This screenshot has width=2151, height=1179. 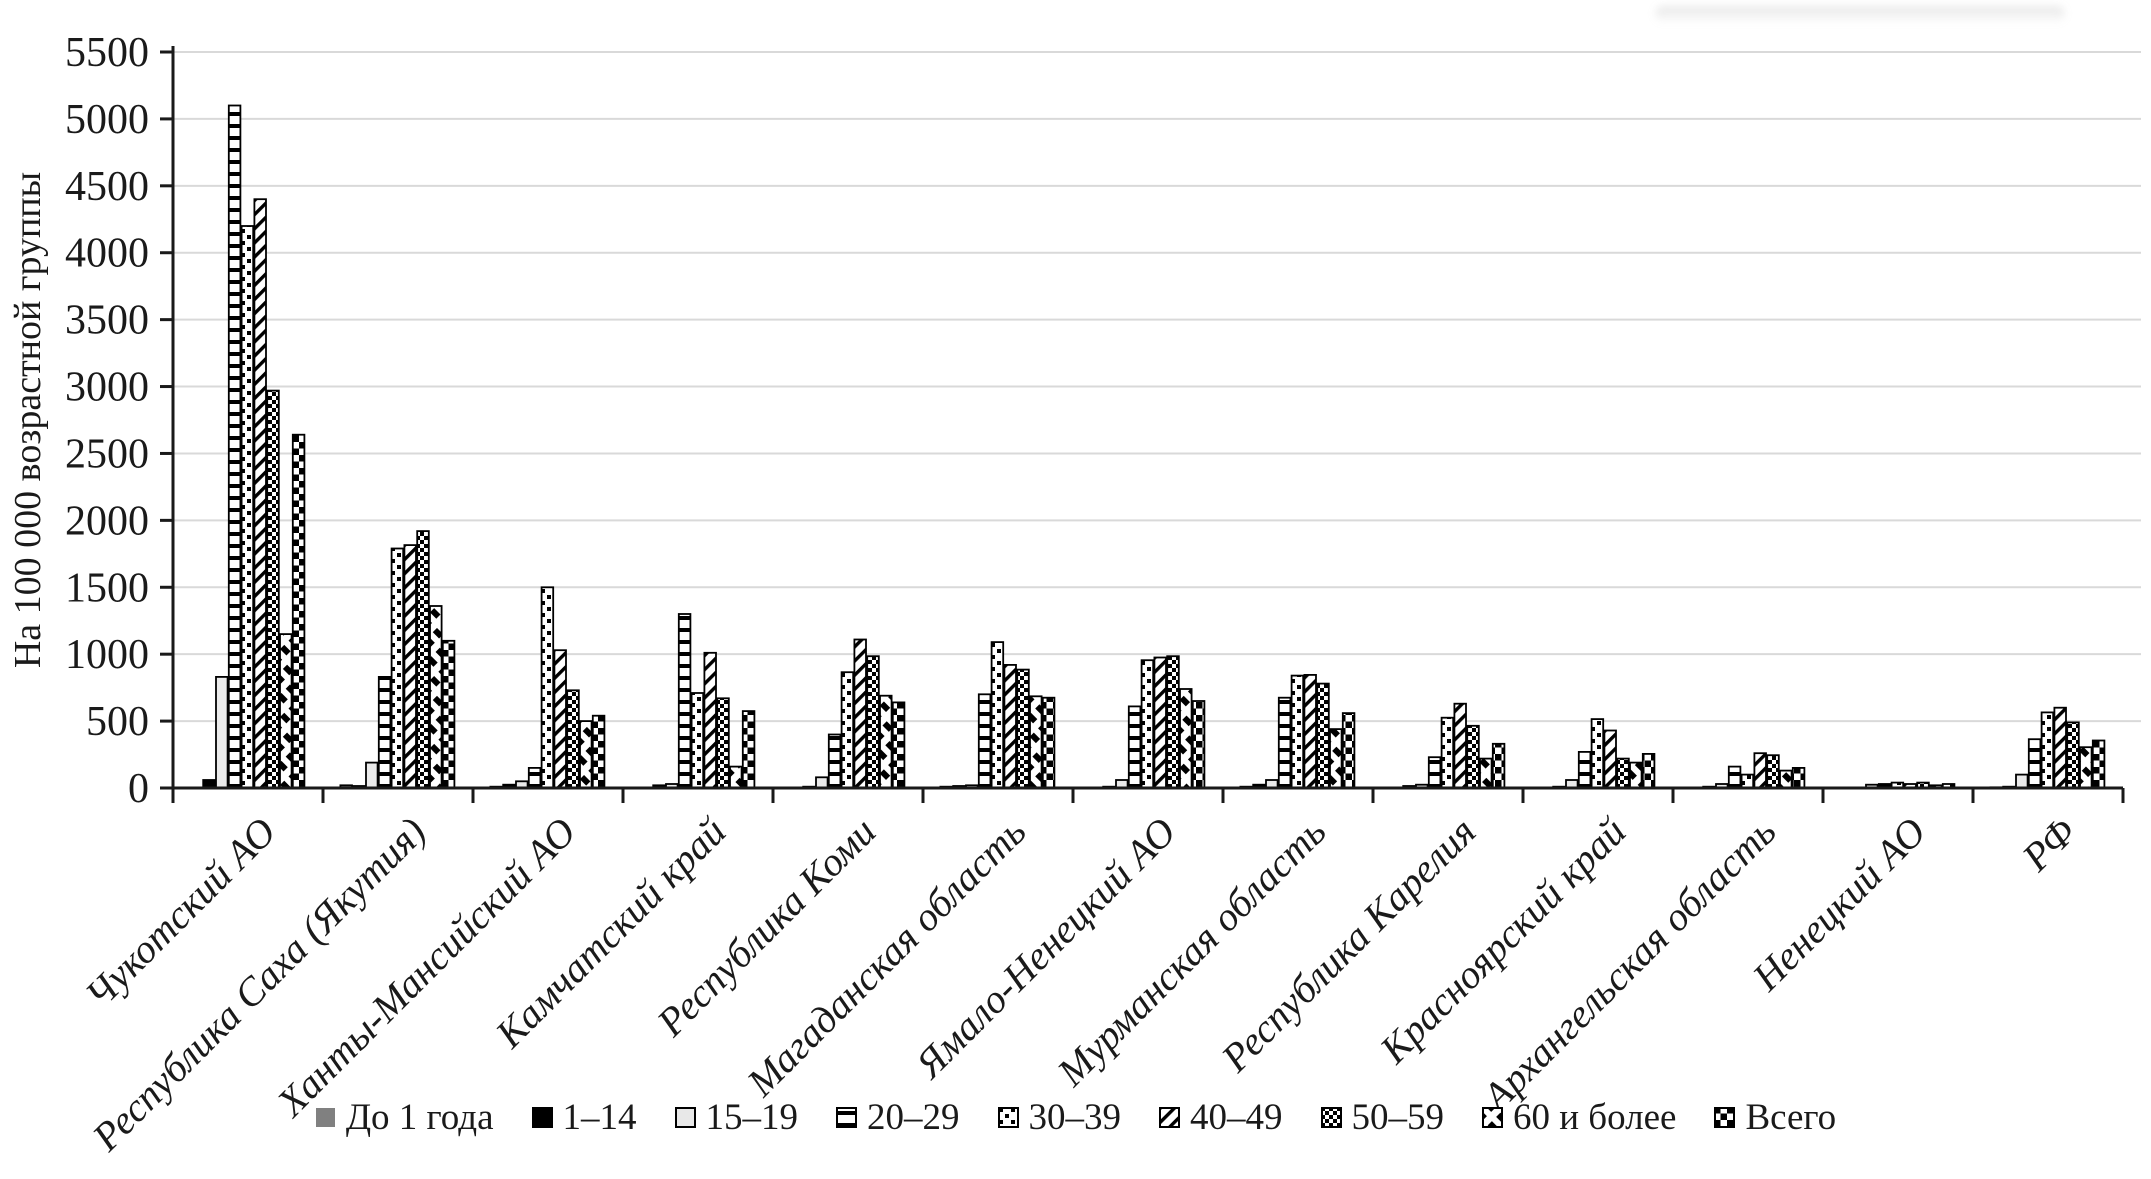 What do you see at coordinates (1134, 747) in the screenshot?
I see `bar-s3-c6` at bounding box center [1134, 747].